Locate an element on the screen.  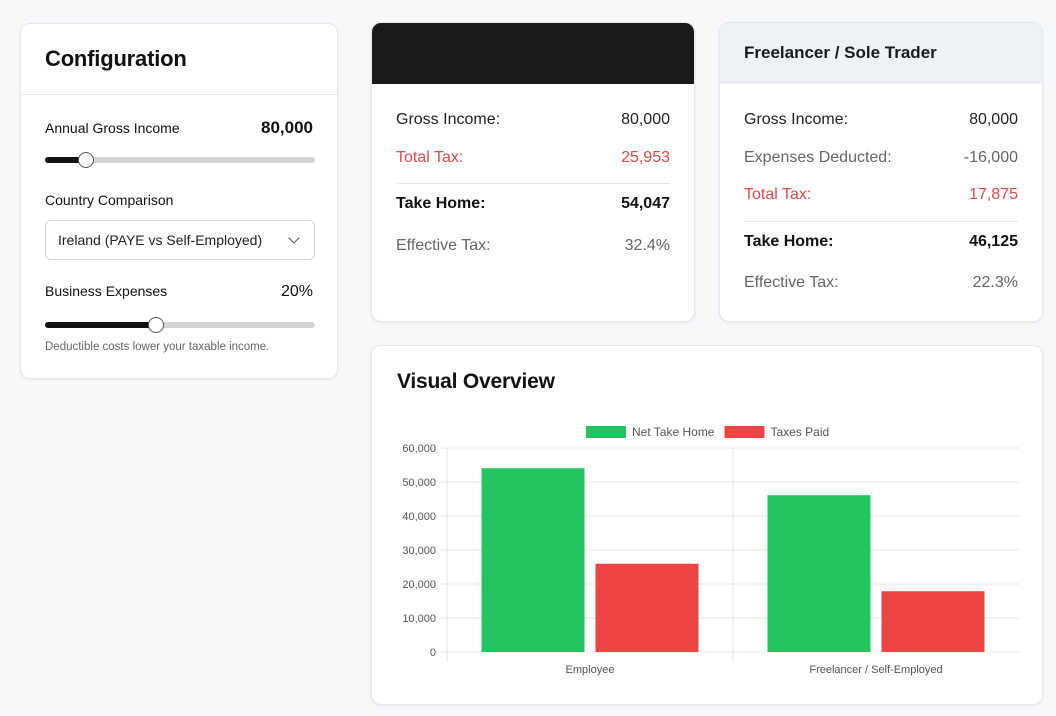
income-label: Annual Gross Income is located at coordinates (112, 128).